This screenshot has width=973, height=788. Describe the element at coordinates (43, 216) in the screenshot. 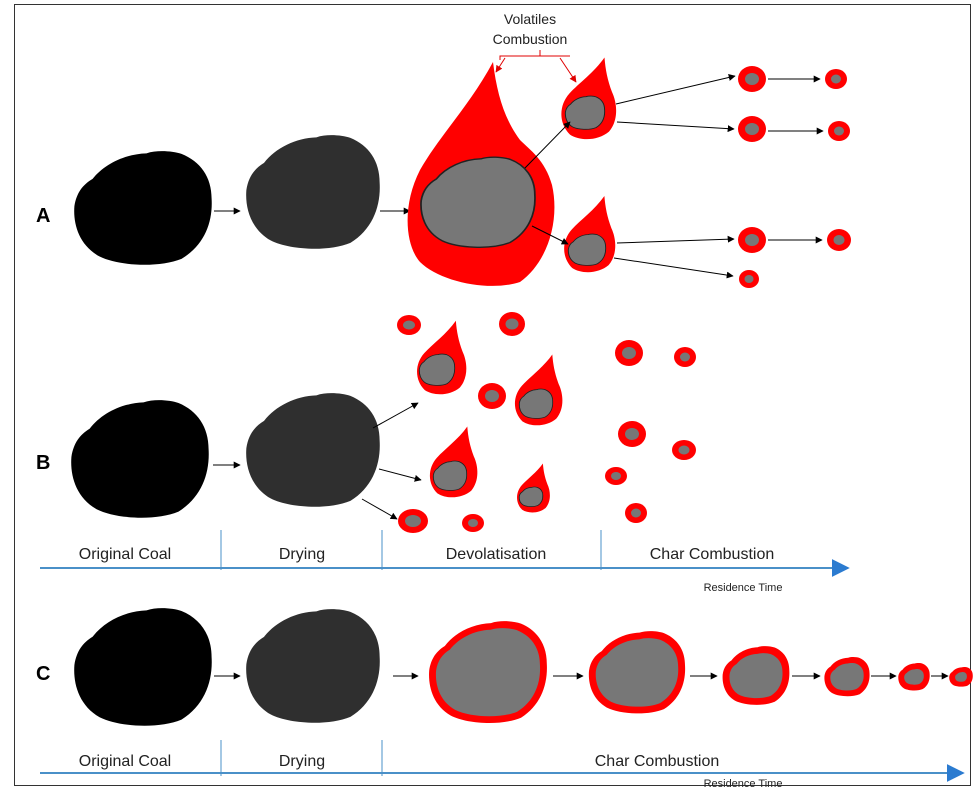

I see `row-label-a: A` at that location.